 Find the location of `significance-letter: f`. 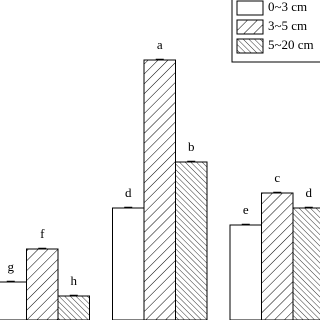

significance-letter: f is located at coordinates (42, 233).